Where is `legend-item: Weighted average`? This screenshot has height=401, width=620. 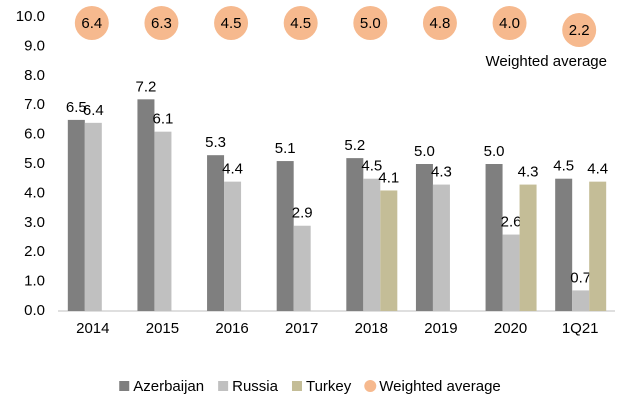 legend-item: Weighted average is located at coordinates (432, 386).